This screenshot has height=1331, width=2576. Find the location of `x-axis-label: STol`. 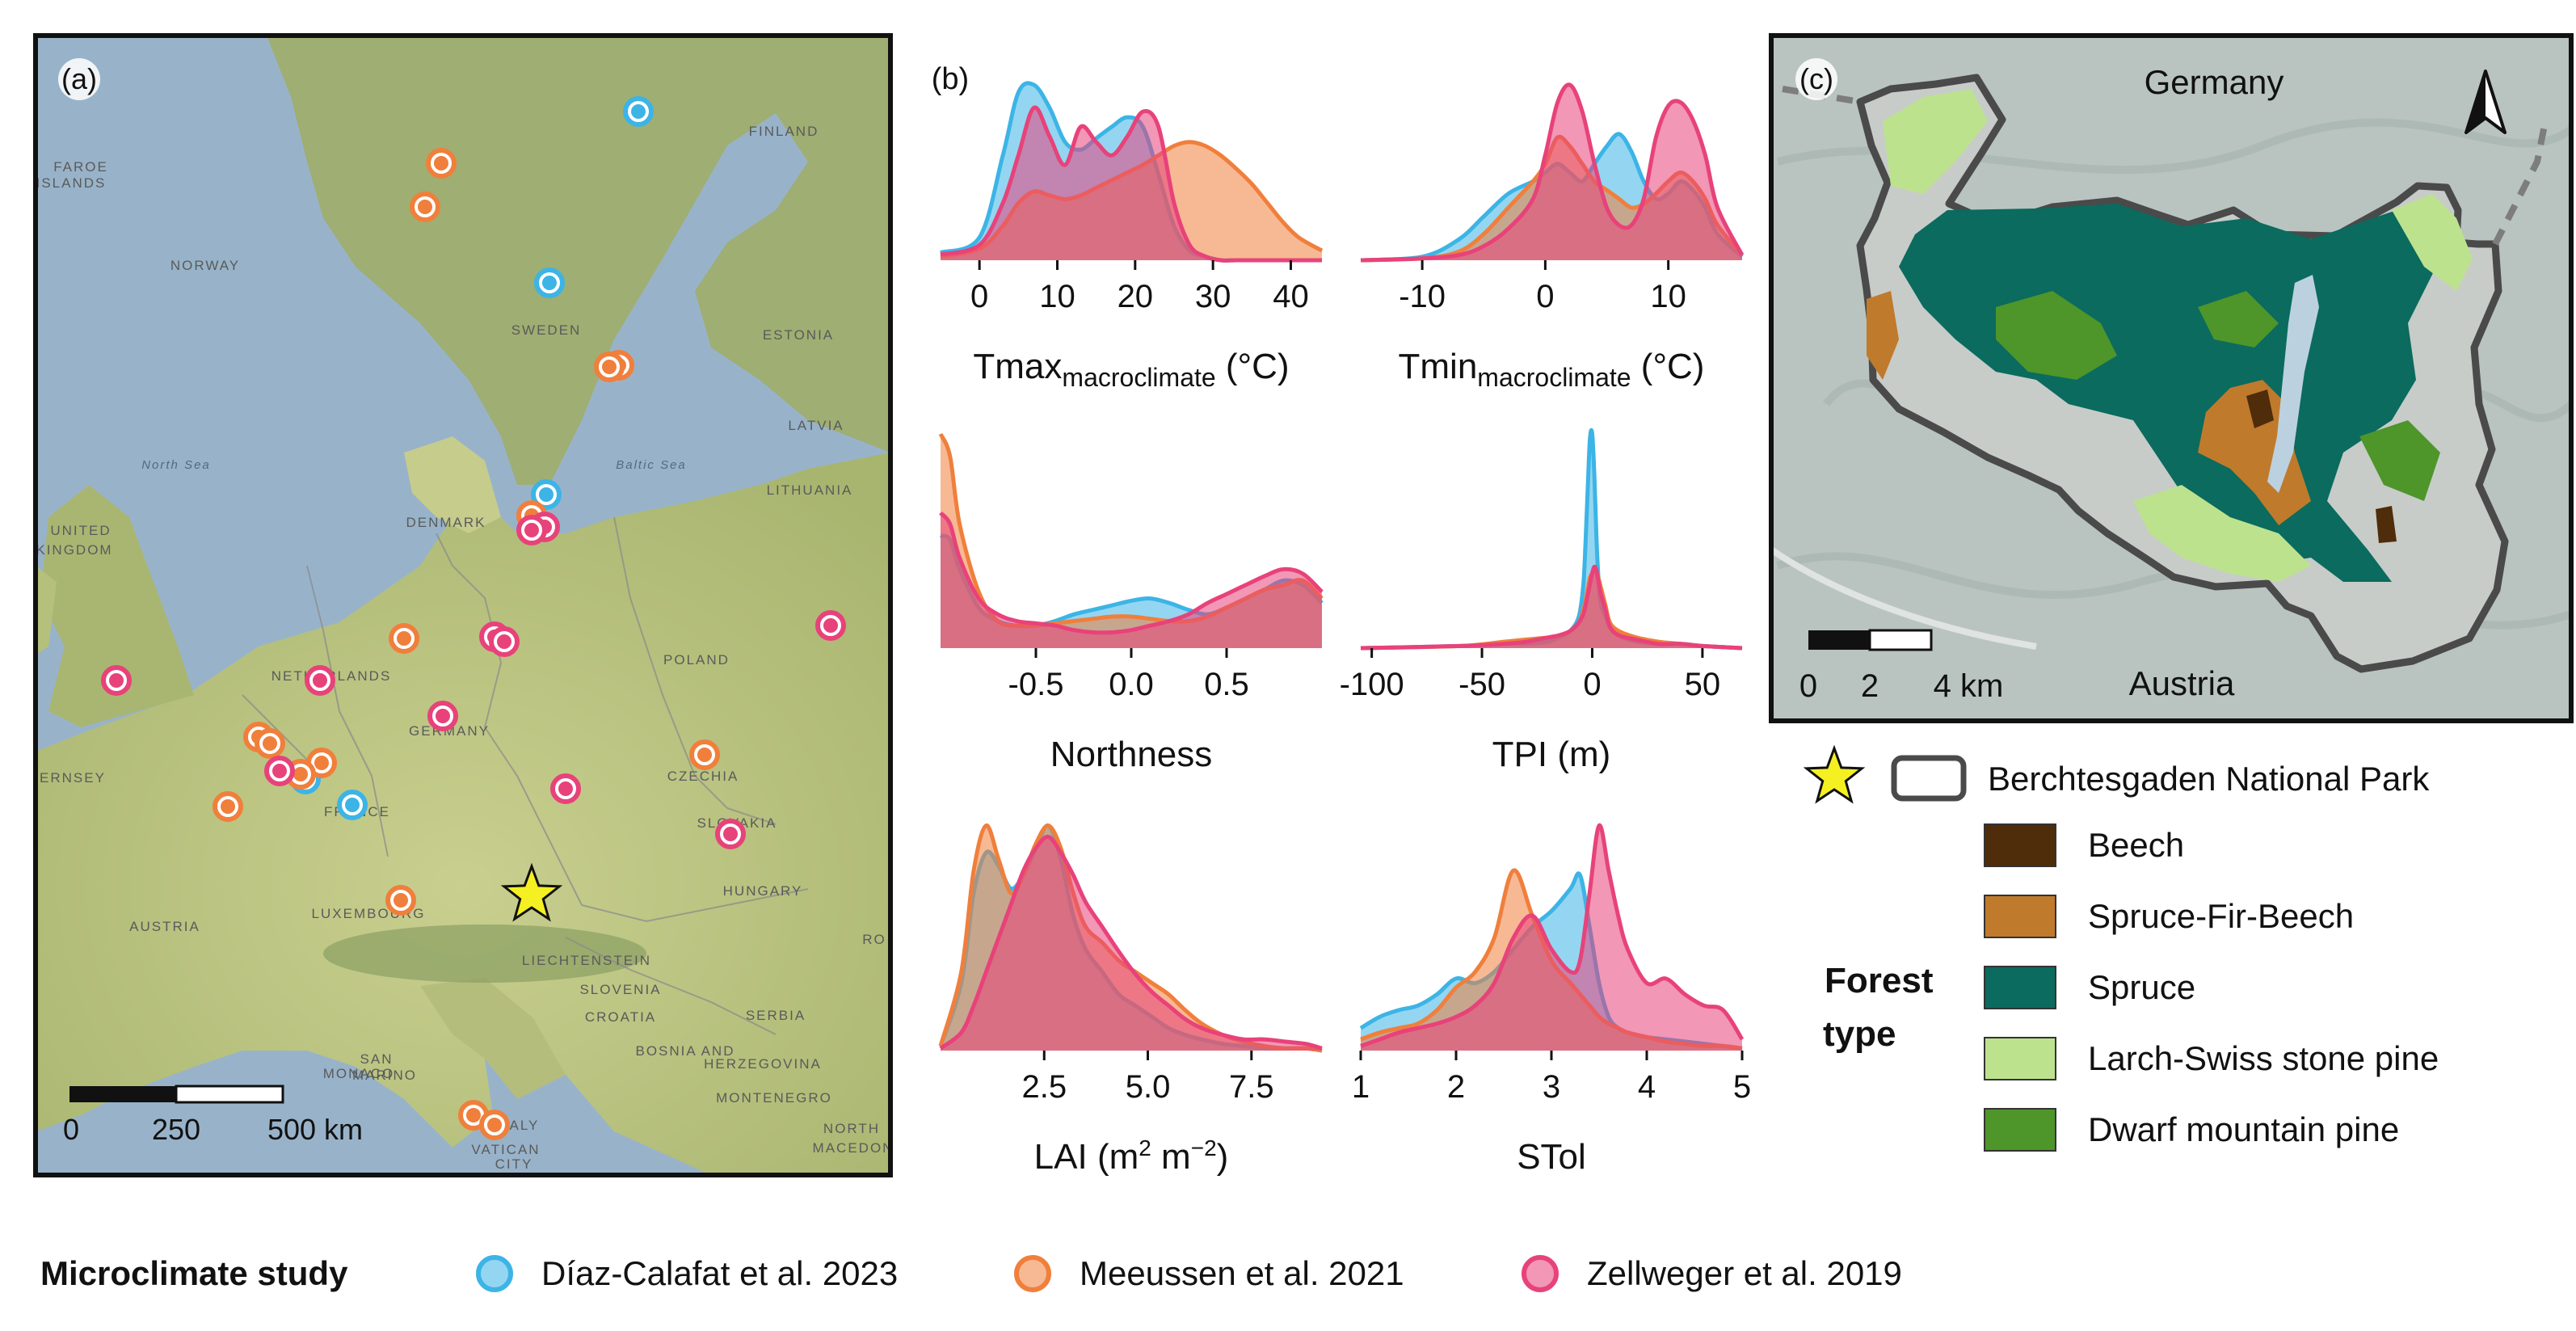

x-axis-label: STol is located at coordinates (1551, 1157).